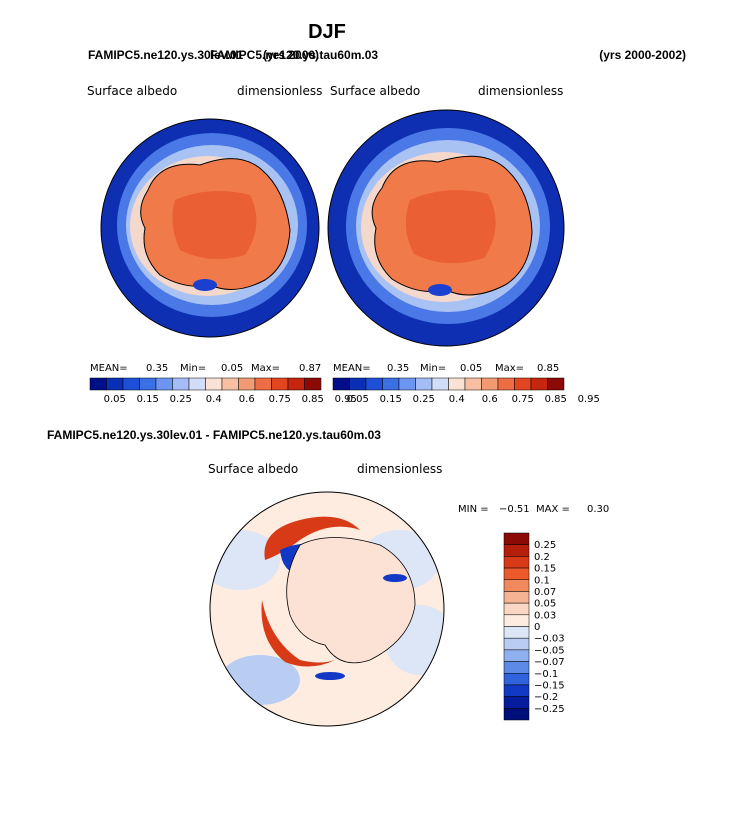  Describe the element at coordinates (433, 368) in the screenshot. I see `panel-b-min-label: Min=` at that location.